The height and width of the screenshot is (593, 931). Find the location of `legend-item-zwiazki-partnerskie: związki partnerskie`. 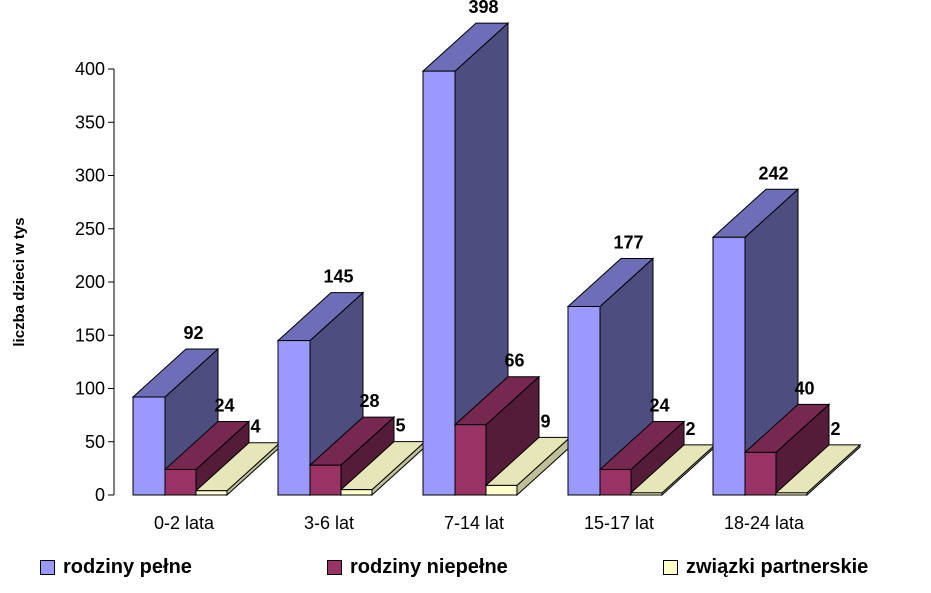

legend-item-zwiazki-partnerskie: związki partnerskie is located at coordinates (765, 567).